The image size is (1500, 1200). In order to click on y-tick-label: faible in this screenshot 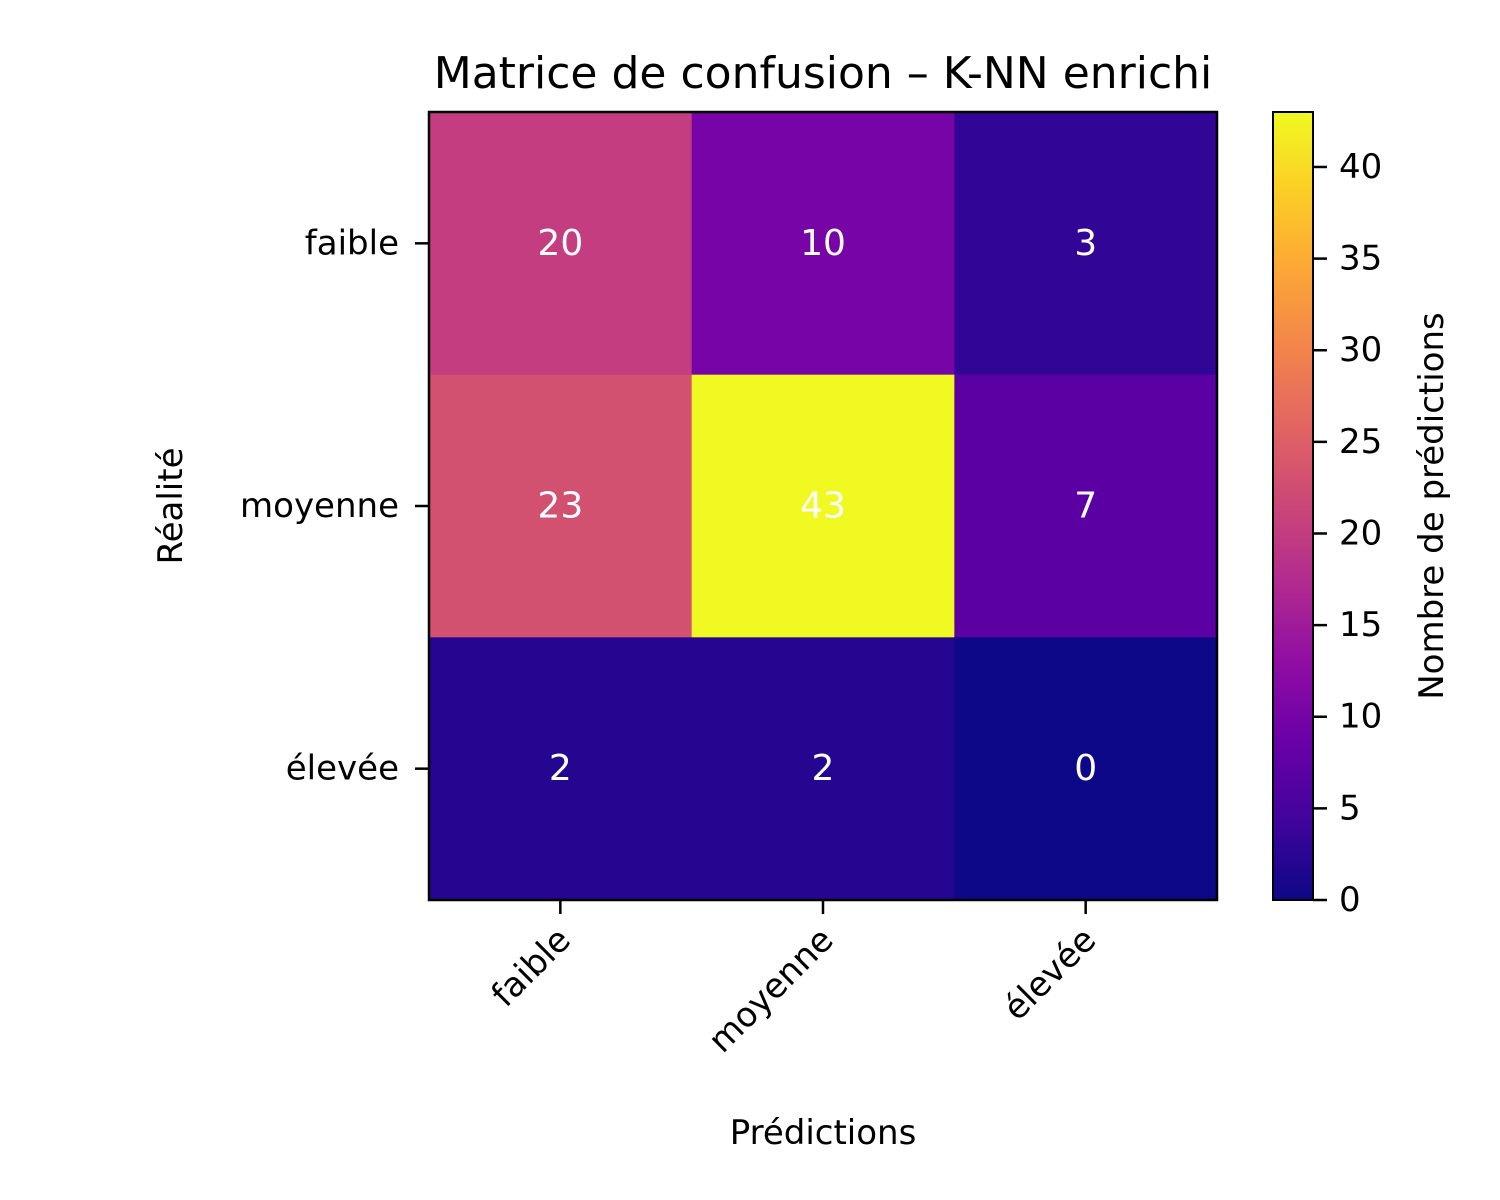, I will do `click(352, 243)`.